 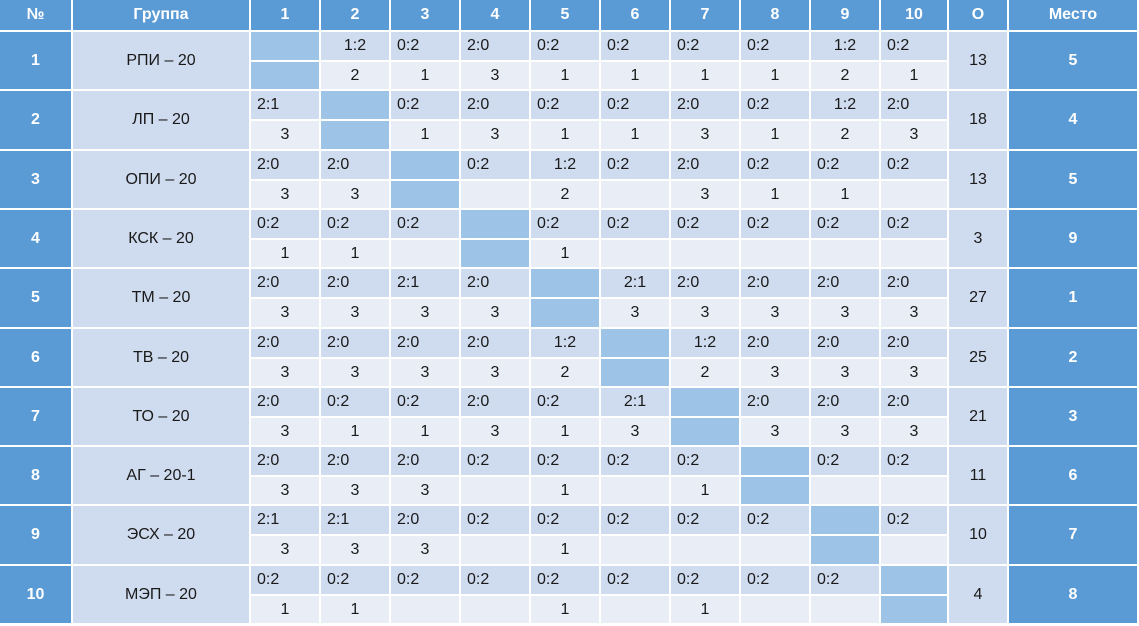 What do you see at coordinates (162, 358) in the screenshot?
I see `group-name: ТВ – 20` at bounding box center [162, 358].